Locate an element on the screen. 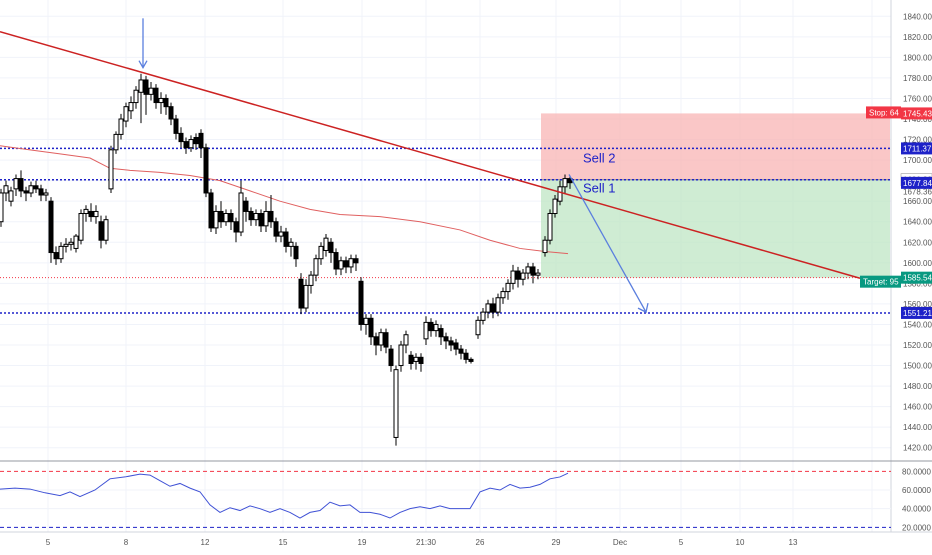 The image size is (932, 555). projection-arrow-head is located at coordinates (643, 308).